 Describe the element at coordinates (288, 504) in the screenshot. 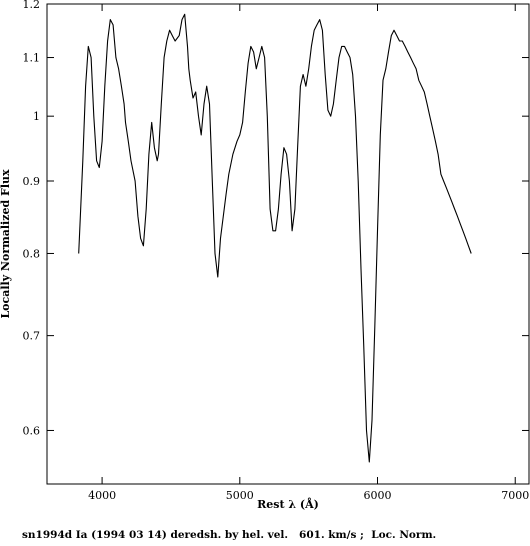

I see `x-axis-label: Rest λ (Å)` at that location.